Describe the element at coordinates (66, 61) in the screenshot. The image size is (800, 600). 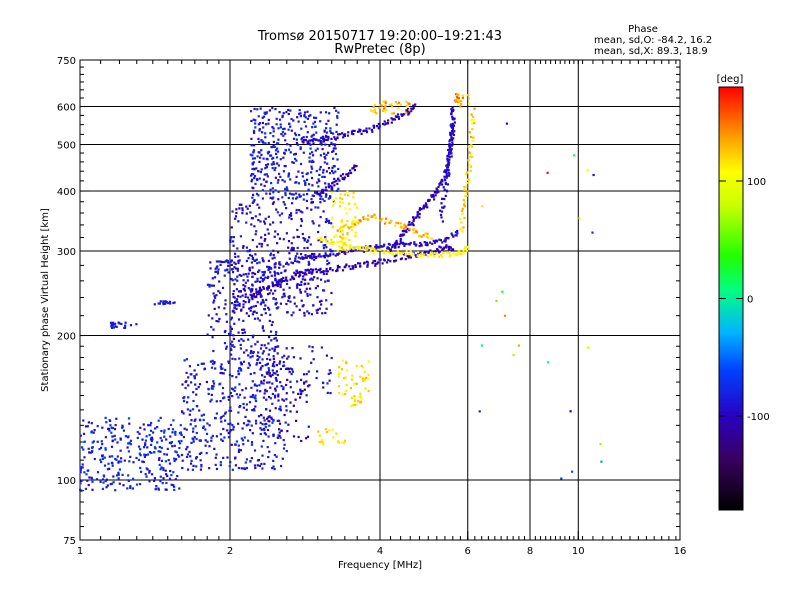
I see `y-tick-label: 750` at that location.